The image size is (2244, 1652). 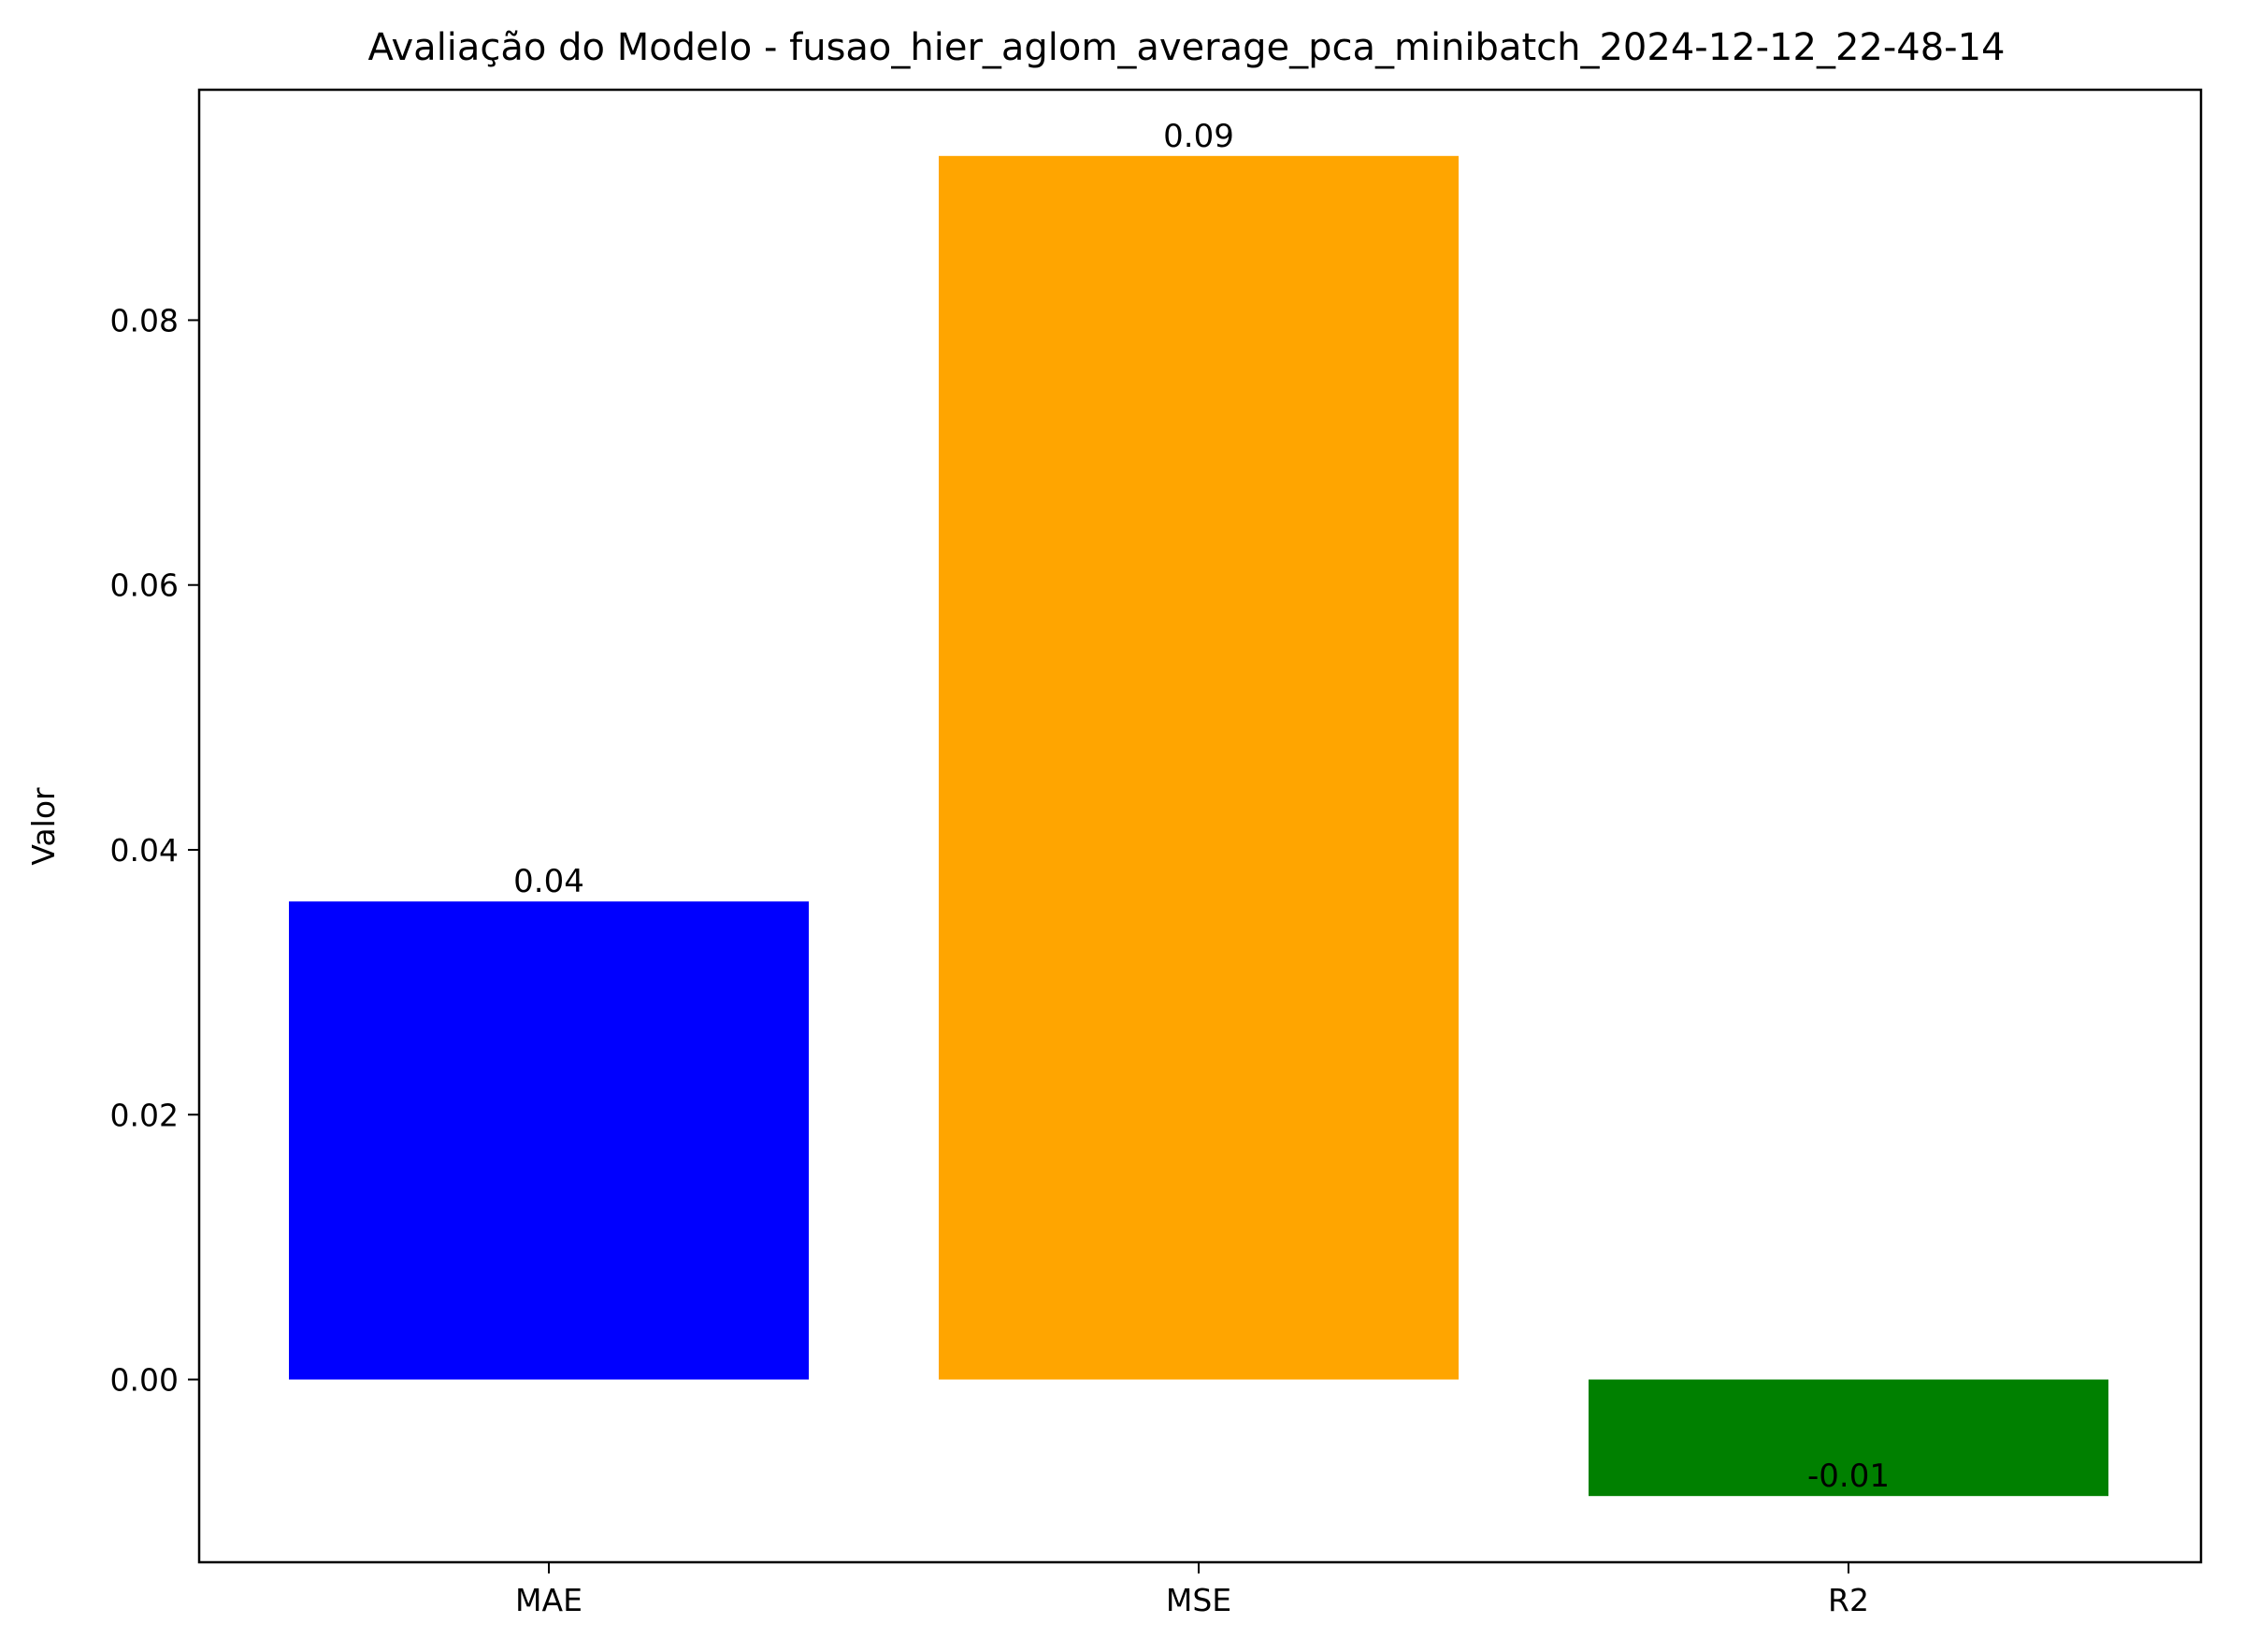 I want to click on y-tick-label: 0.00, so click(x=145, y=1381).